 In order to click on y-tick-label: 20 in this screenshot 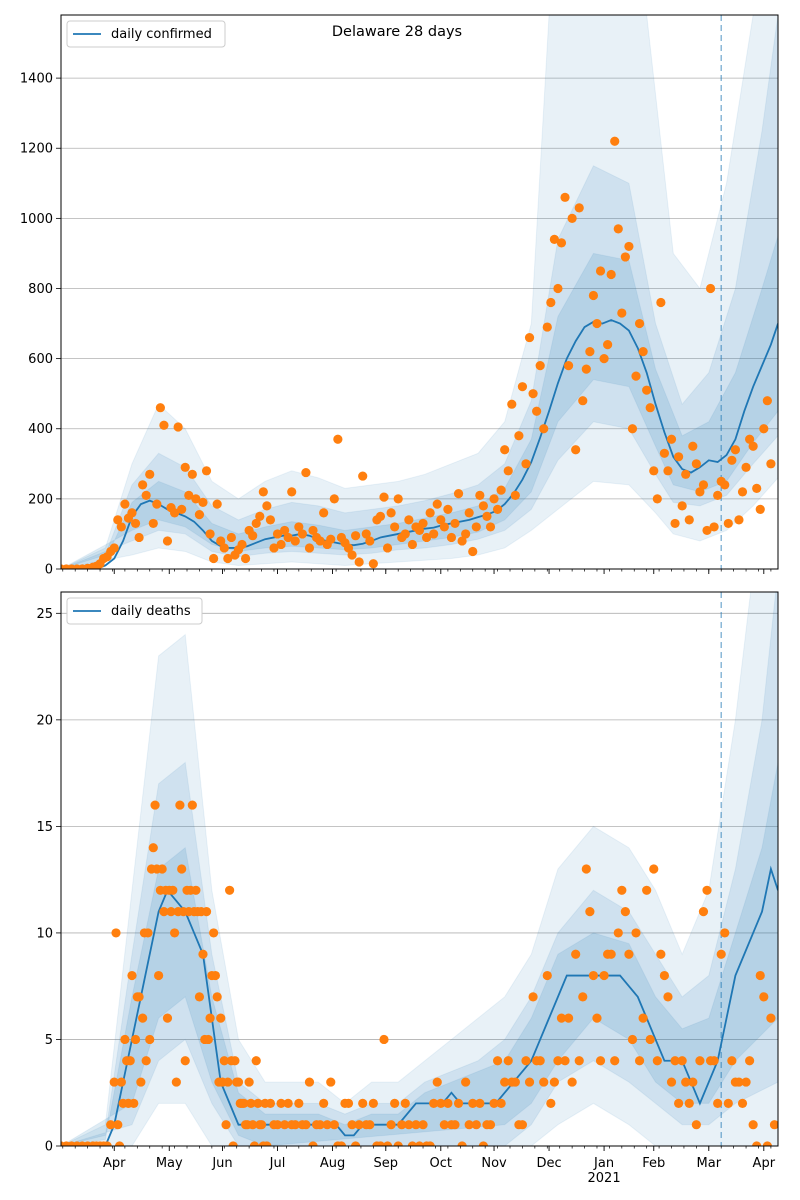, I will do `click(44, 720)`.